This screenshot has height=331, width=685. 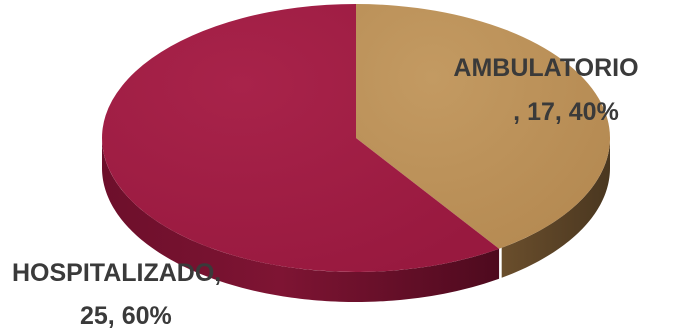 What do you see at coordinates (545, 68) in the screenshot?
I see `data-label-ambulatorio-line1: AMBULATORIO` at bounding box center [545, 68].